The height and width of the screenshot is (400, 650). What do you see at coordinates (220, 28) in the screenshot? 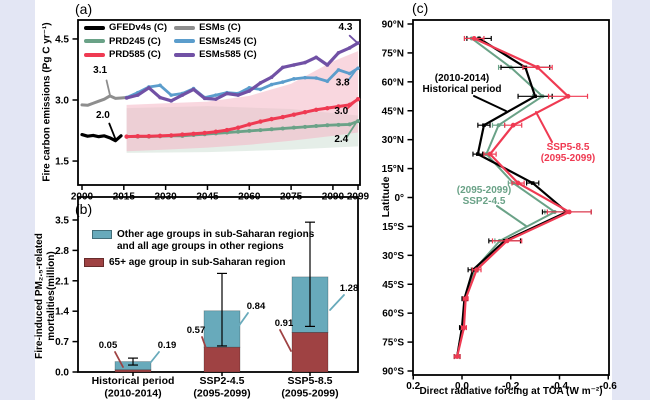
I see `legend-label: ESMs (C)` at bounding box center [220, 28].